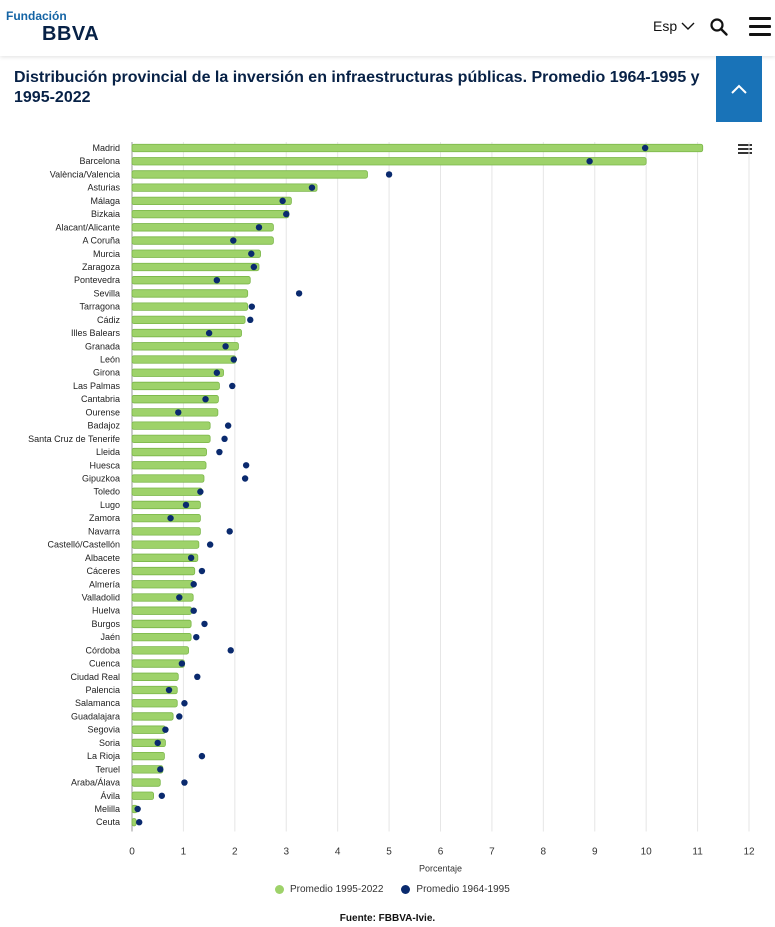 This screenshot has width=775, height=927. What do you see at coordinates (387, 28) in the screenshot?
I see `site-header: Fundación BBVA Esp` at bounding box center [387, 28].